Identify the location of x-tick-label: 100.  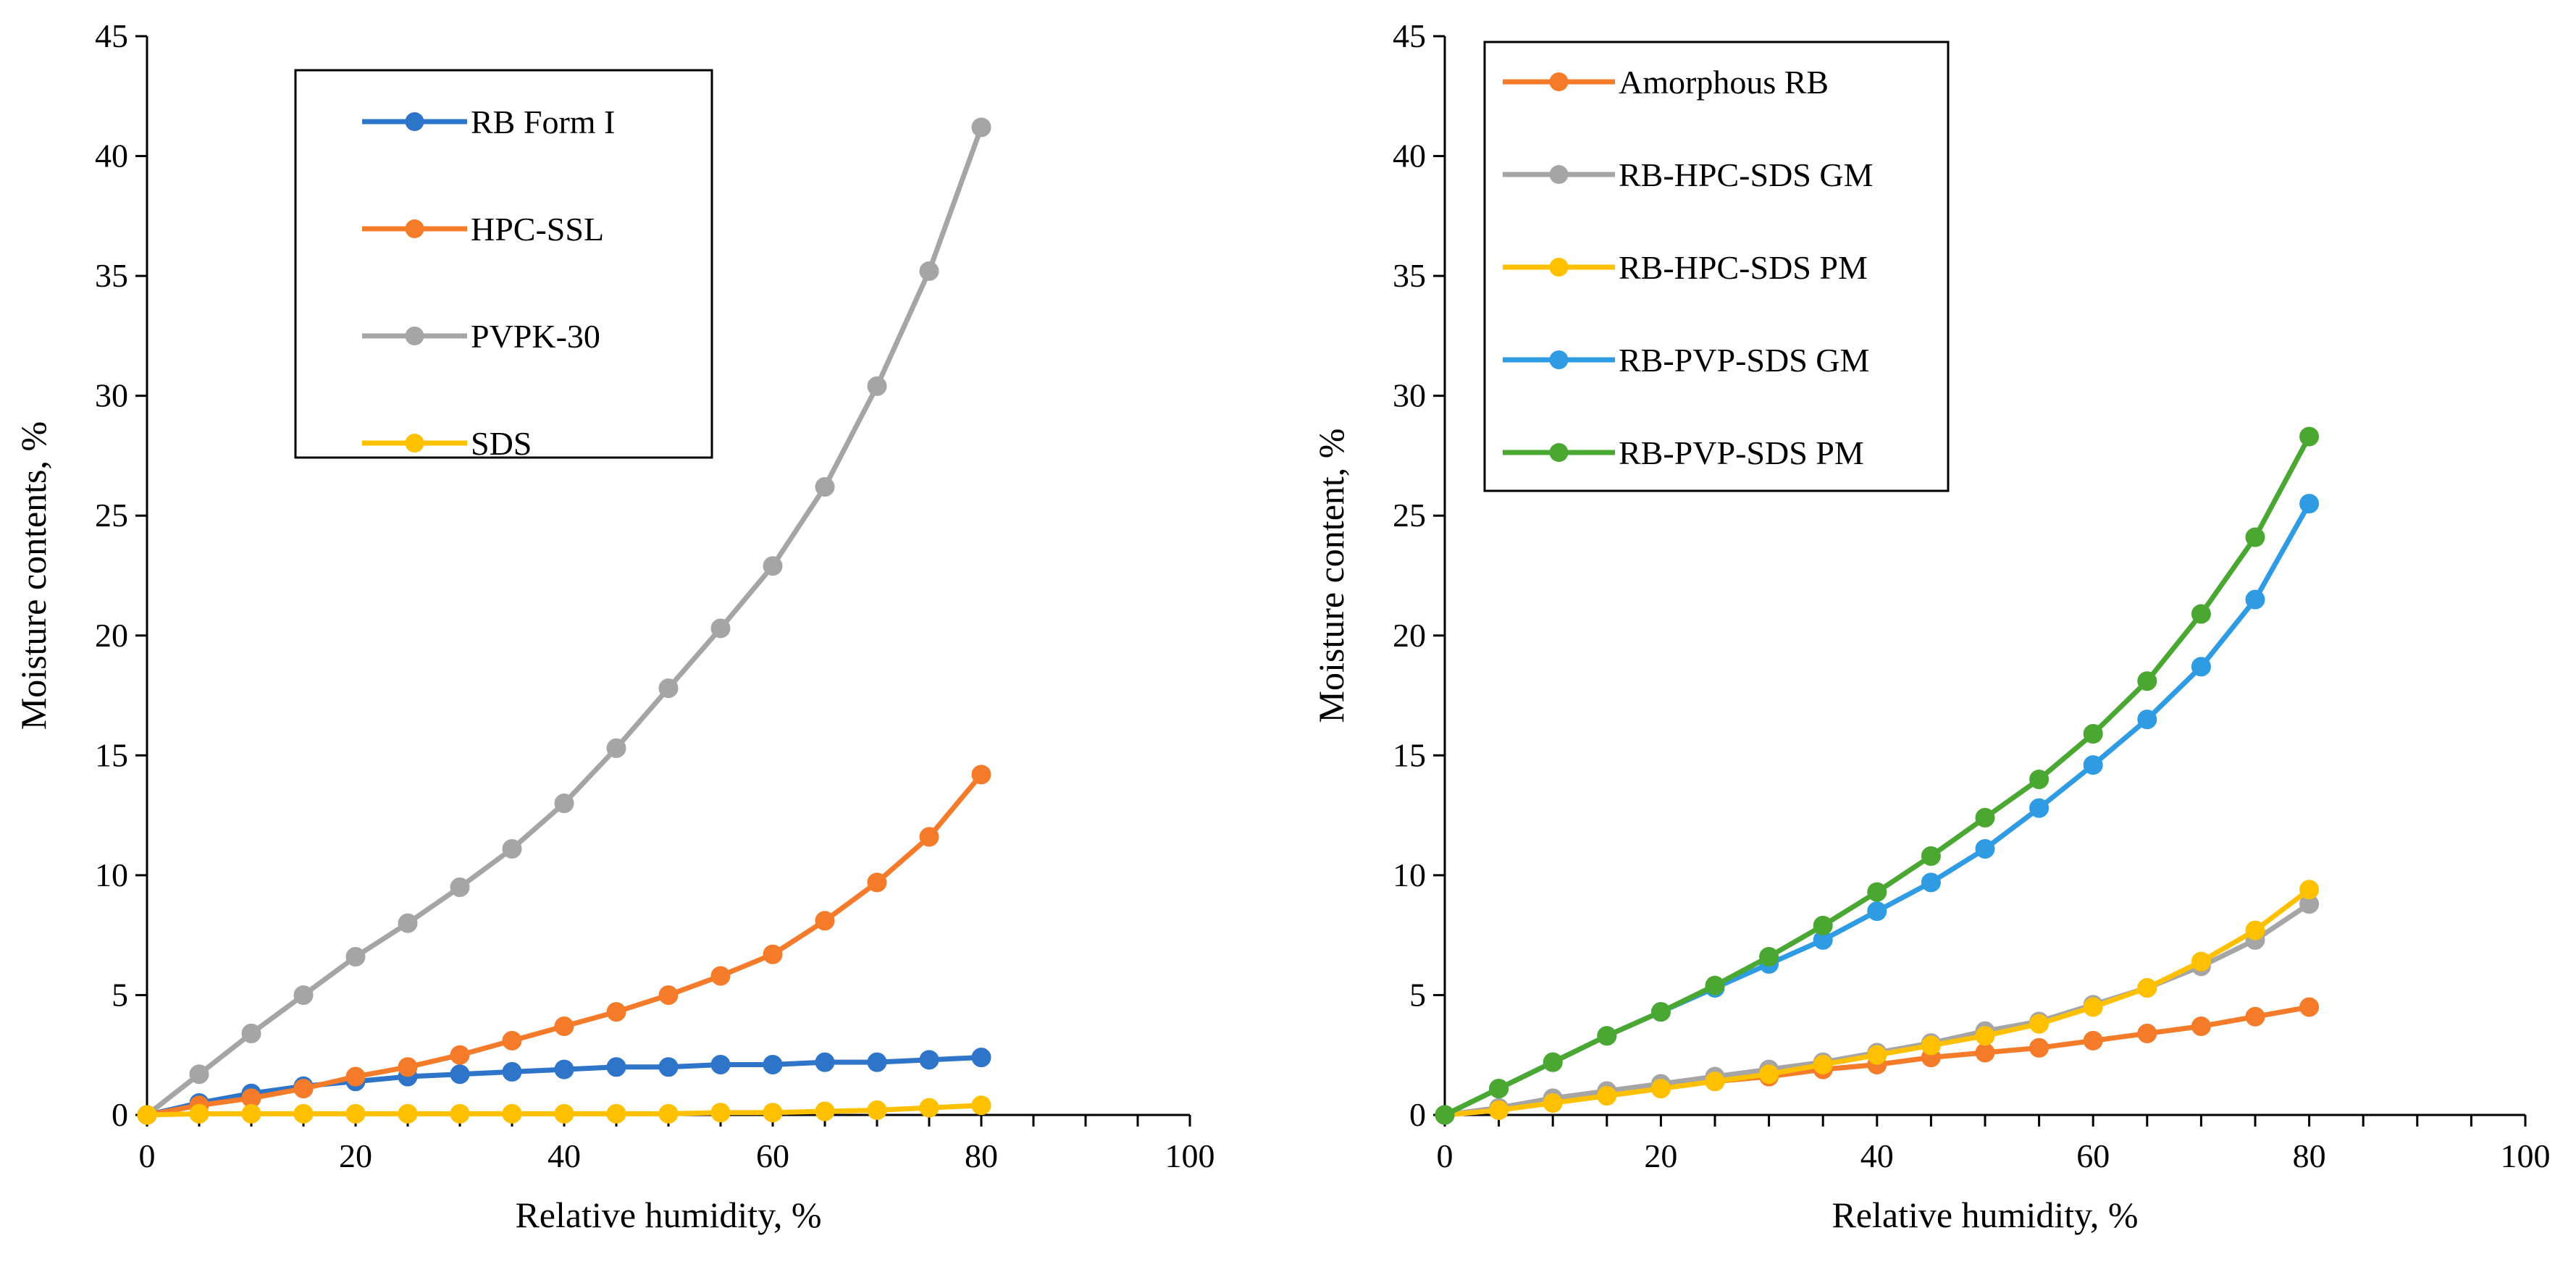
(1190, 1155).